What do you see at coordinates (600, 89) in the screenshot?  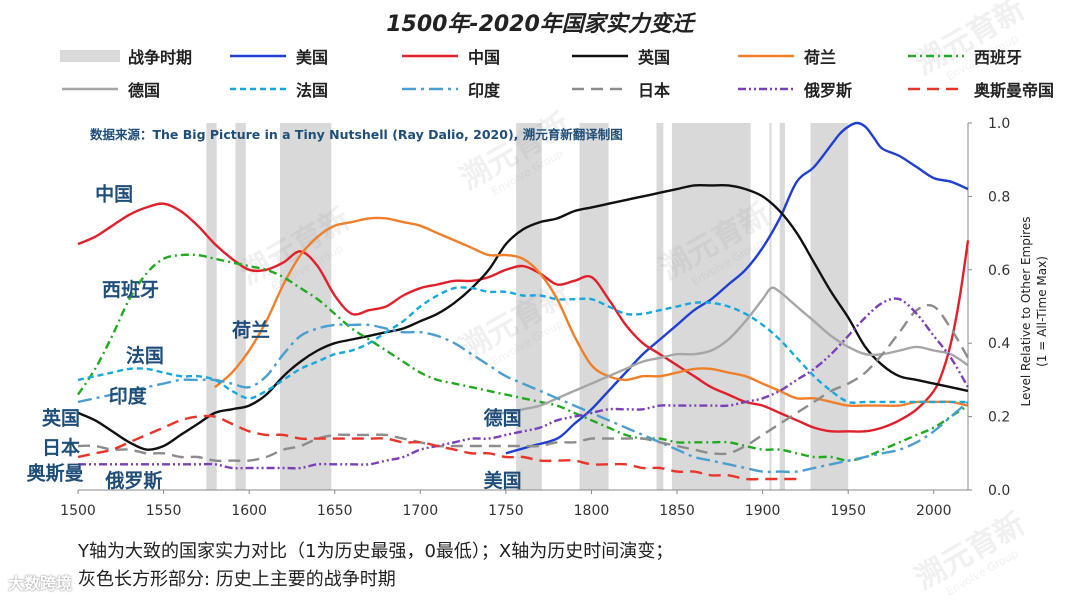 I see `legend-swatch-japan` at bounding box center [600, 89].